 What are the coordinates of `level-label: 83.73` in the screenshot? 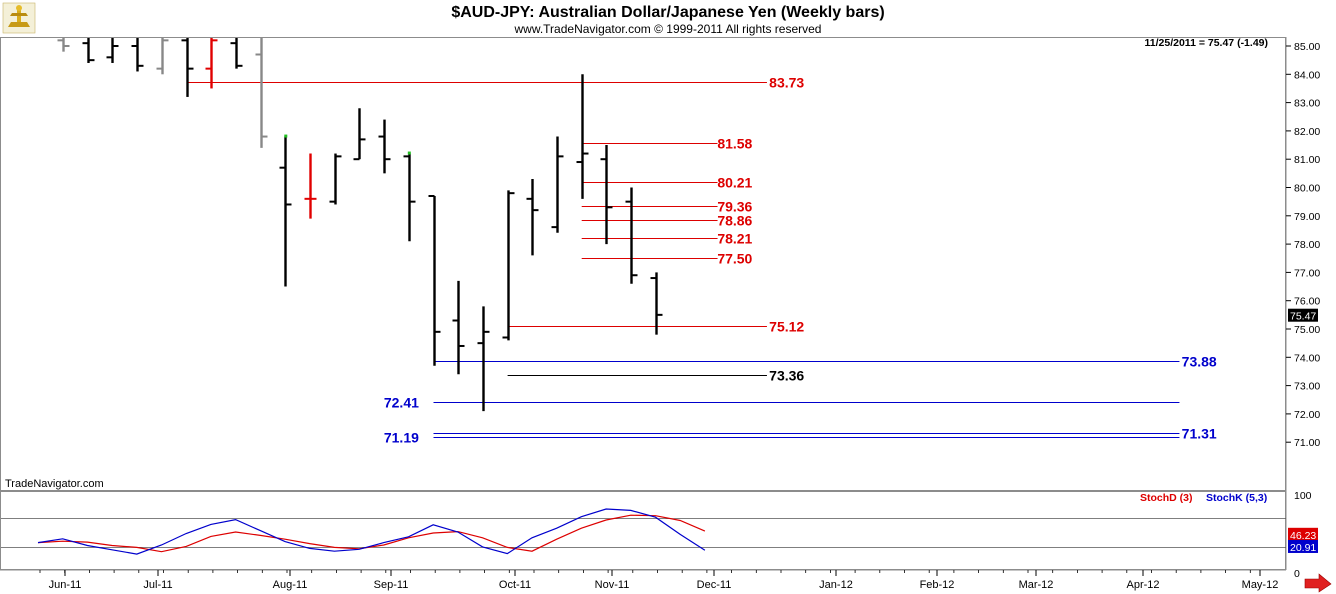 It's located at (786, 83).